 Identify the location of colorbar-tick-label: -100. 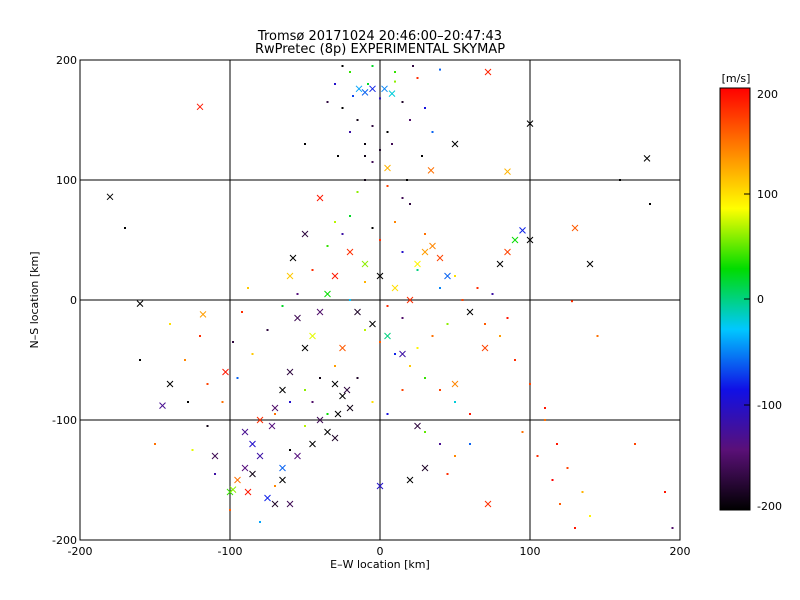
(769, 405).